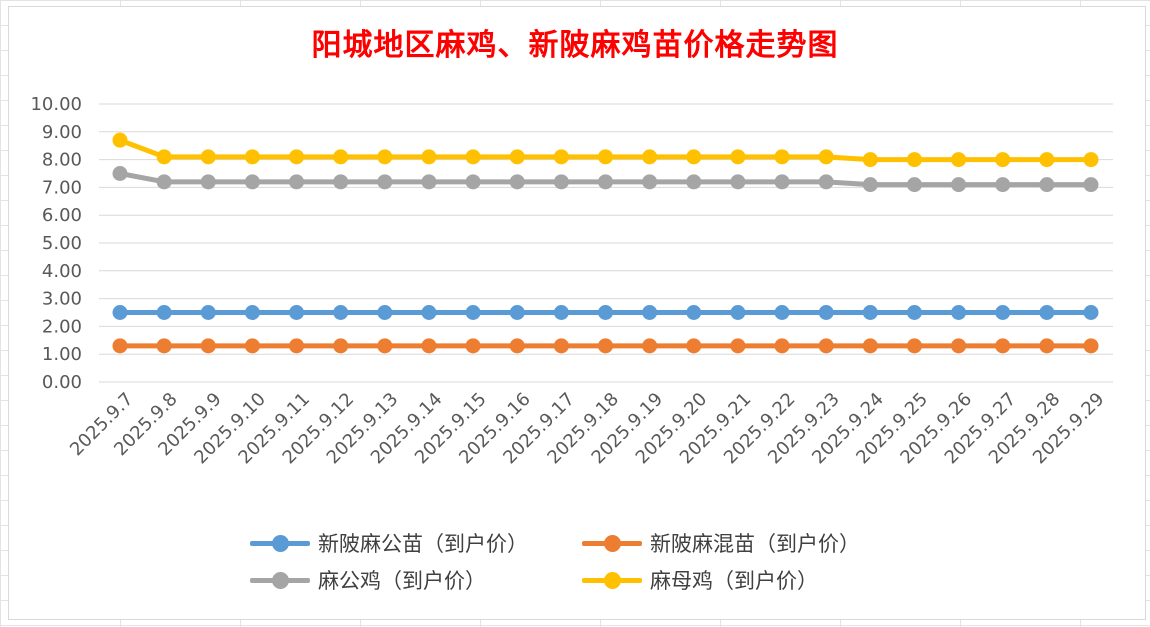  I want to click on legend-label-0: 新陂麻公苗（到户价）, so click(423, 544).